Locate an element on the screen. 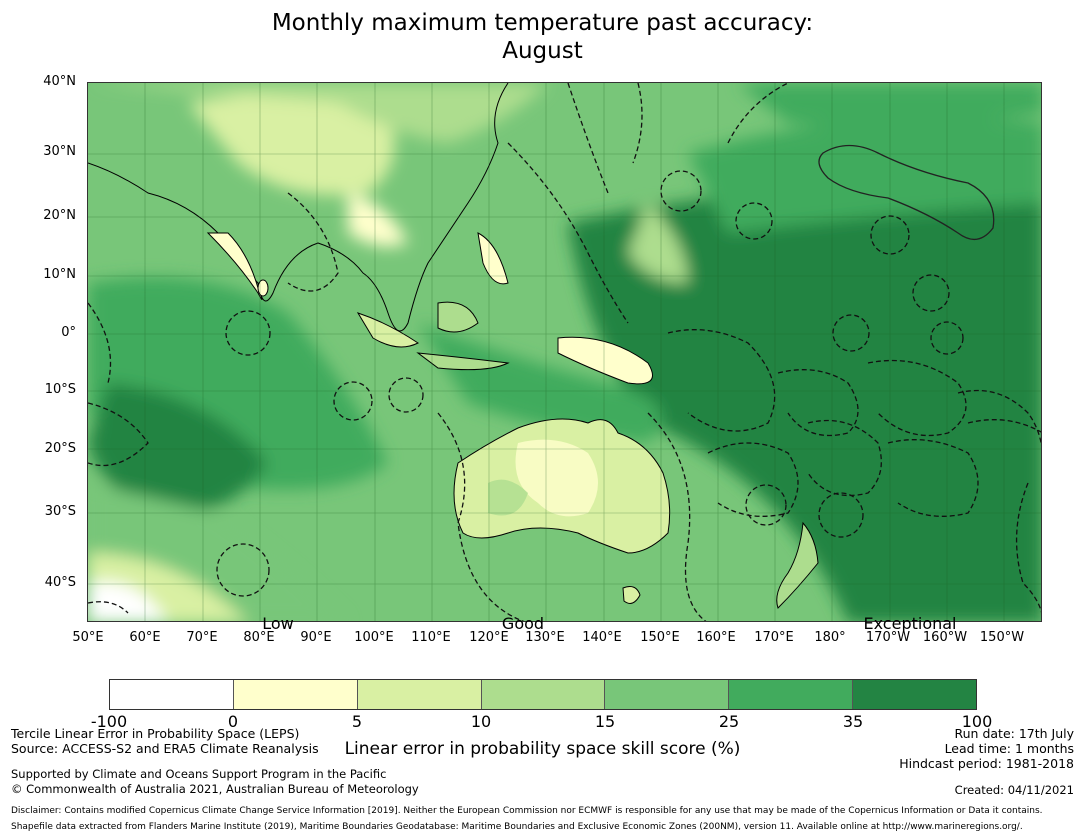  tasmania is located at coordinates (631, 595).